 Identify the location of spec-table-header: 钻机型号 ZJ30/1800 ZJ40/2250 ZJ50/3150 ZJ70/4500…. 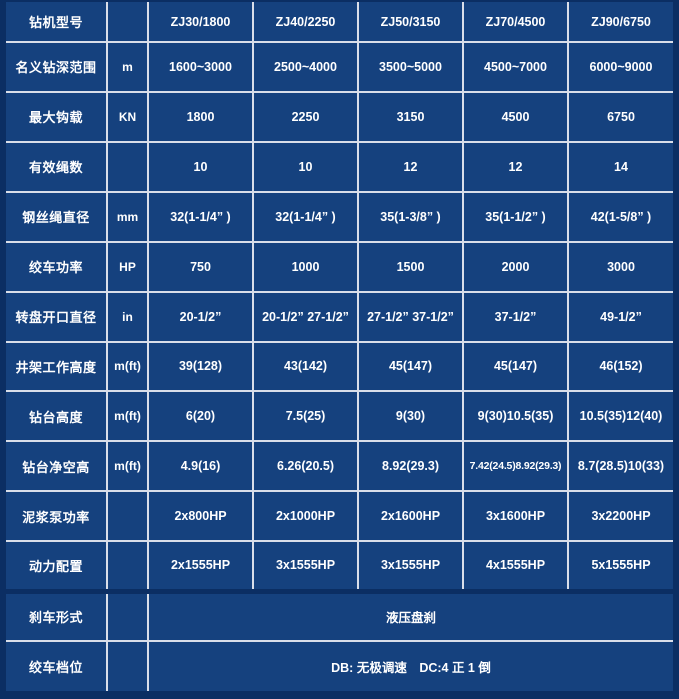
(339, 22).